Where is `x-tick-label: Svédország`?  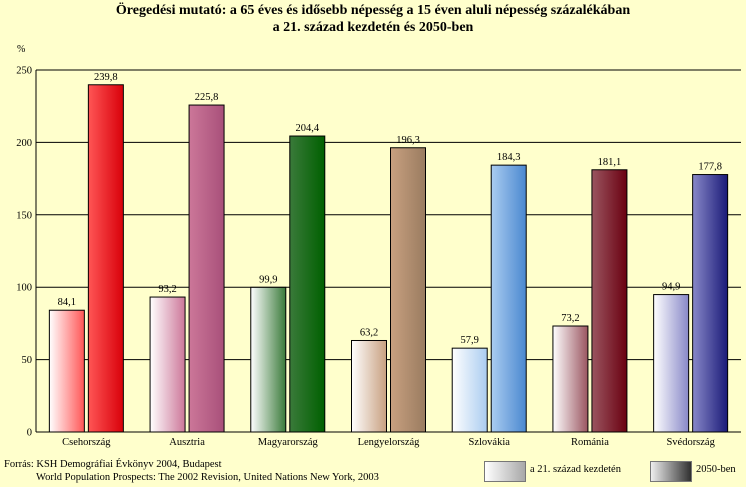
x-tick-label: Svédország is located at coordinates (690, 442).